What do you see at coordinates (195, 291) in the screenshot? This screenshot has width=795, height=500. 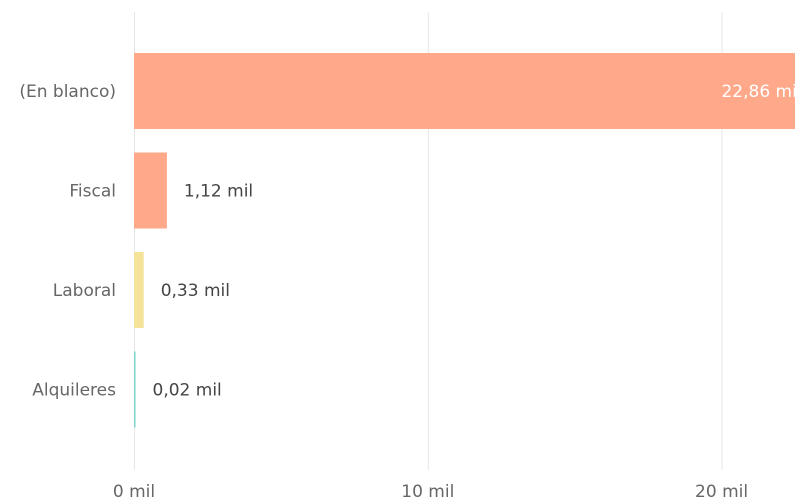 I see `data-label: 0,33 mil` at bounding box center [195, 291].